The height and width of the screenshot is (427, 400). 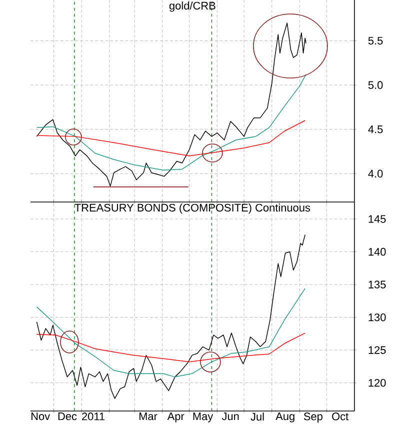 I want to click on chart-title: gold/CRB, so click(x=192, y=7).